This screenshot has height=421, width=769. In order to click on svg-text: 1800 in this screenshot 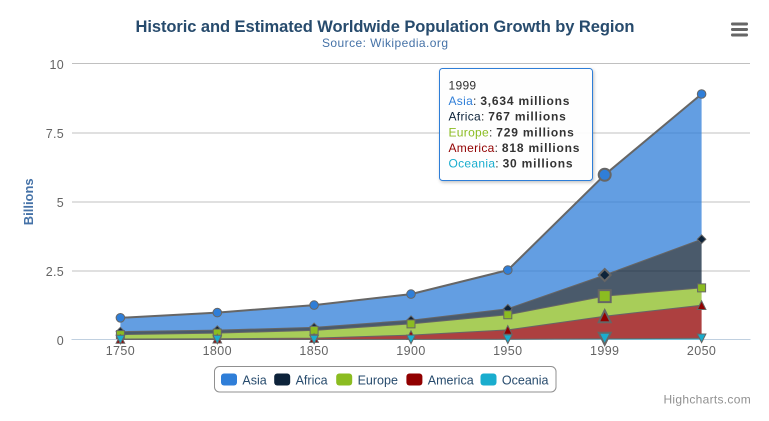, I will do `click(217, 351)`.